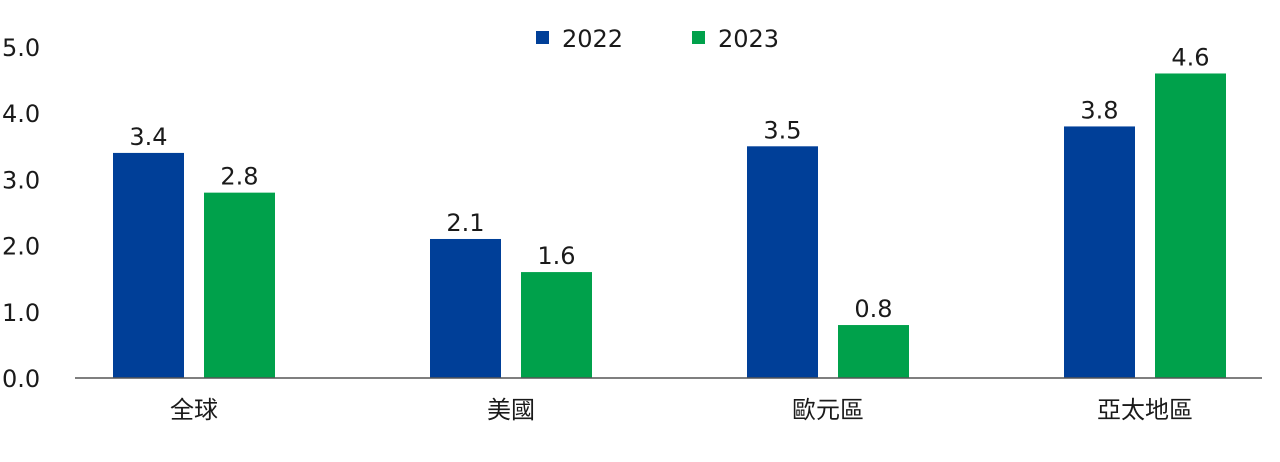 Image resolution: width=1280 pixels, height=462 pixels. What do you see at coordinates (542, 37) in the screenshot?
I see `legend-swatch-2022` at bounding box center [542, 37].